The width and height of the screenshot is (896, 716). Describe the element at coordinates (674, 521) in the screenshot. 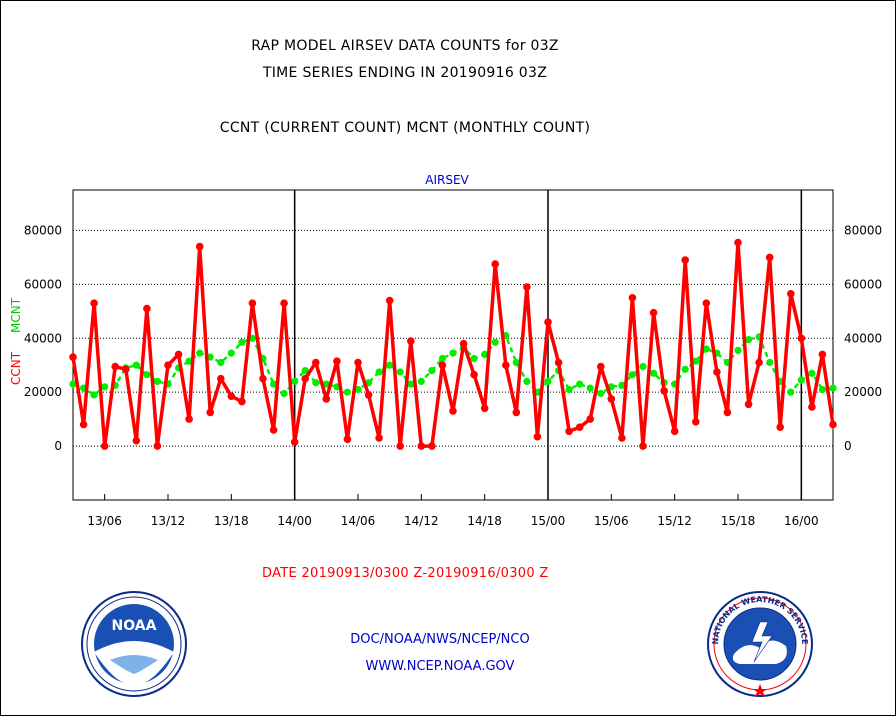

I see `xtick-label: 15/12` at that location.